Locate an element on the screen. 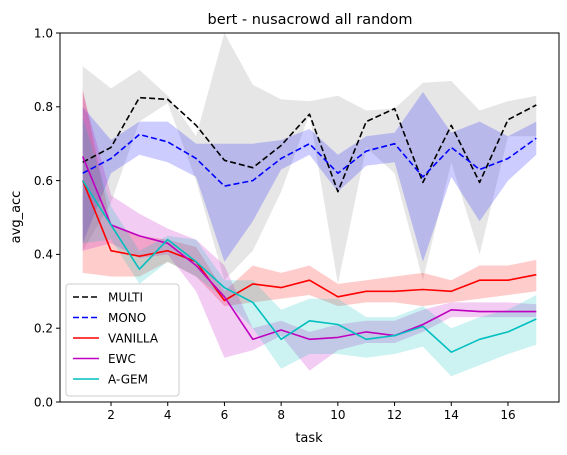  legend-label: MULTI is located at coordinates (125, 298).